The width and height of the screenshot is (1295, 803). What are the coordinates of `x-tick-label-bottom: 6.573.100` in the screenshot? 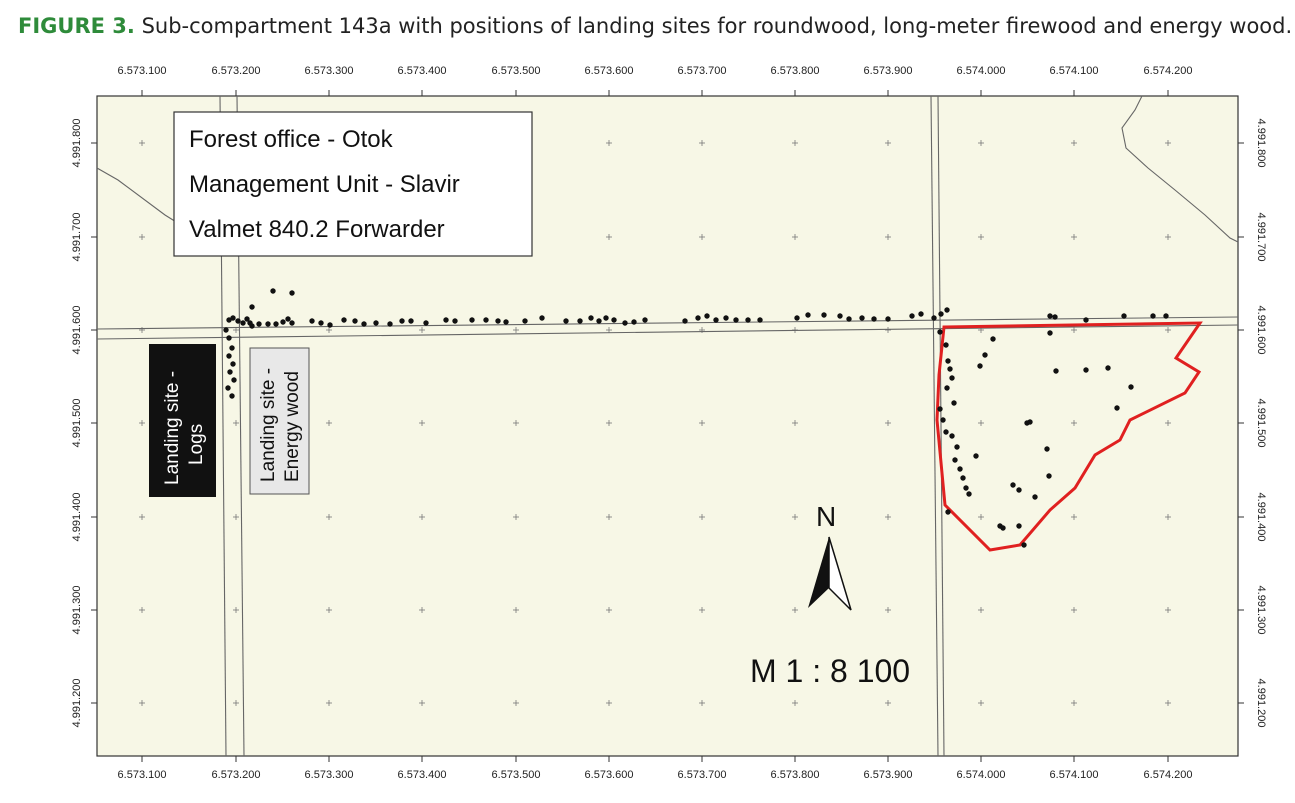 It's located at (142, 775).